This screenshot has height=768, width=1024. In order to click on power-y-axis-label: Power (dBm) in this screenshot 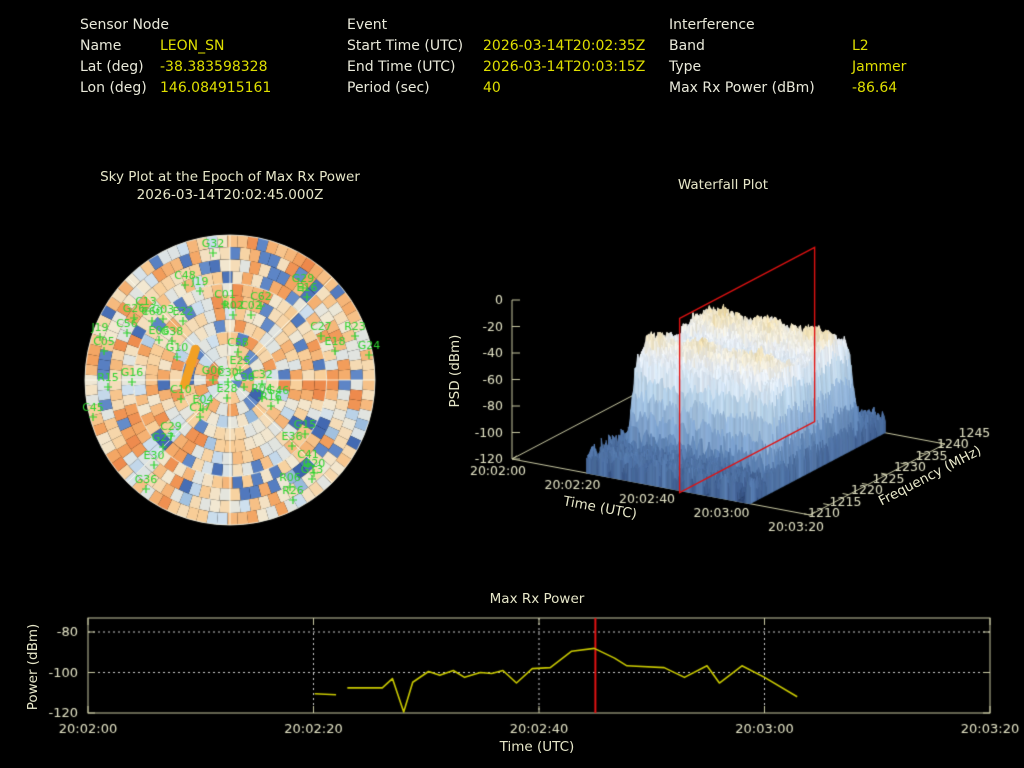, I will do `click(33, 667)`.